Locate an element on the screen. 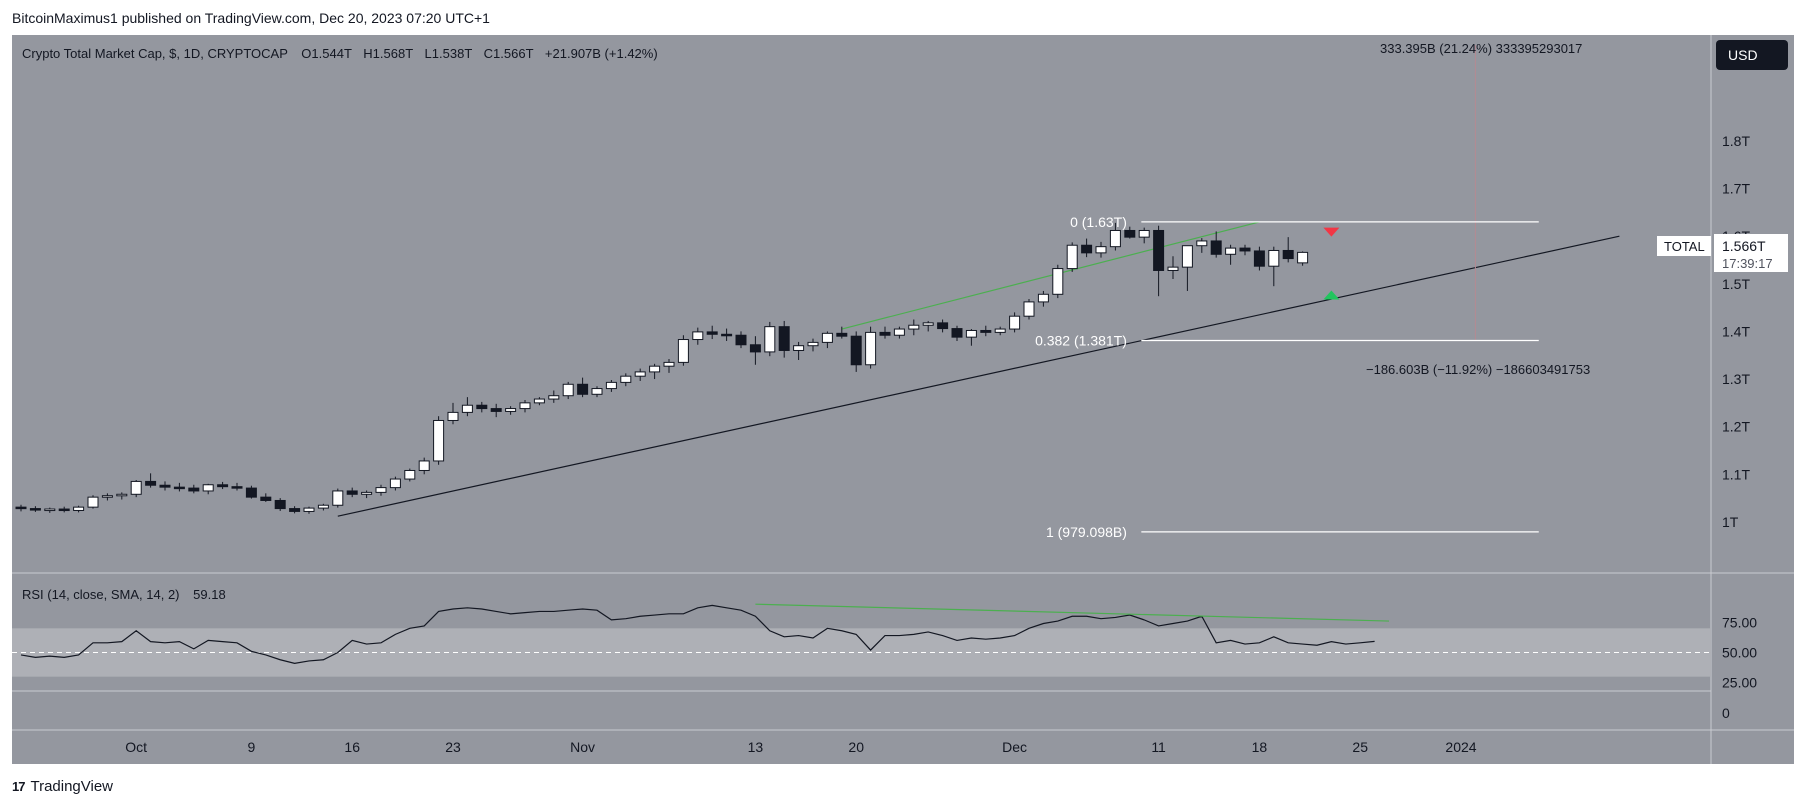 The width and height of the screenshot is (1807, 809). time-tick-label: Nov is located at coordinates (582, 747).